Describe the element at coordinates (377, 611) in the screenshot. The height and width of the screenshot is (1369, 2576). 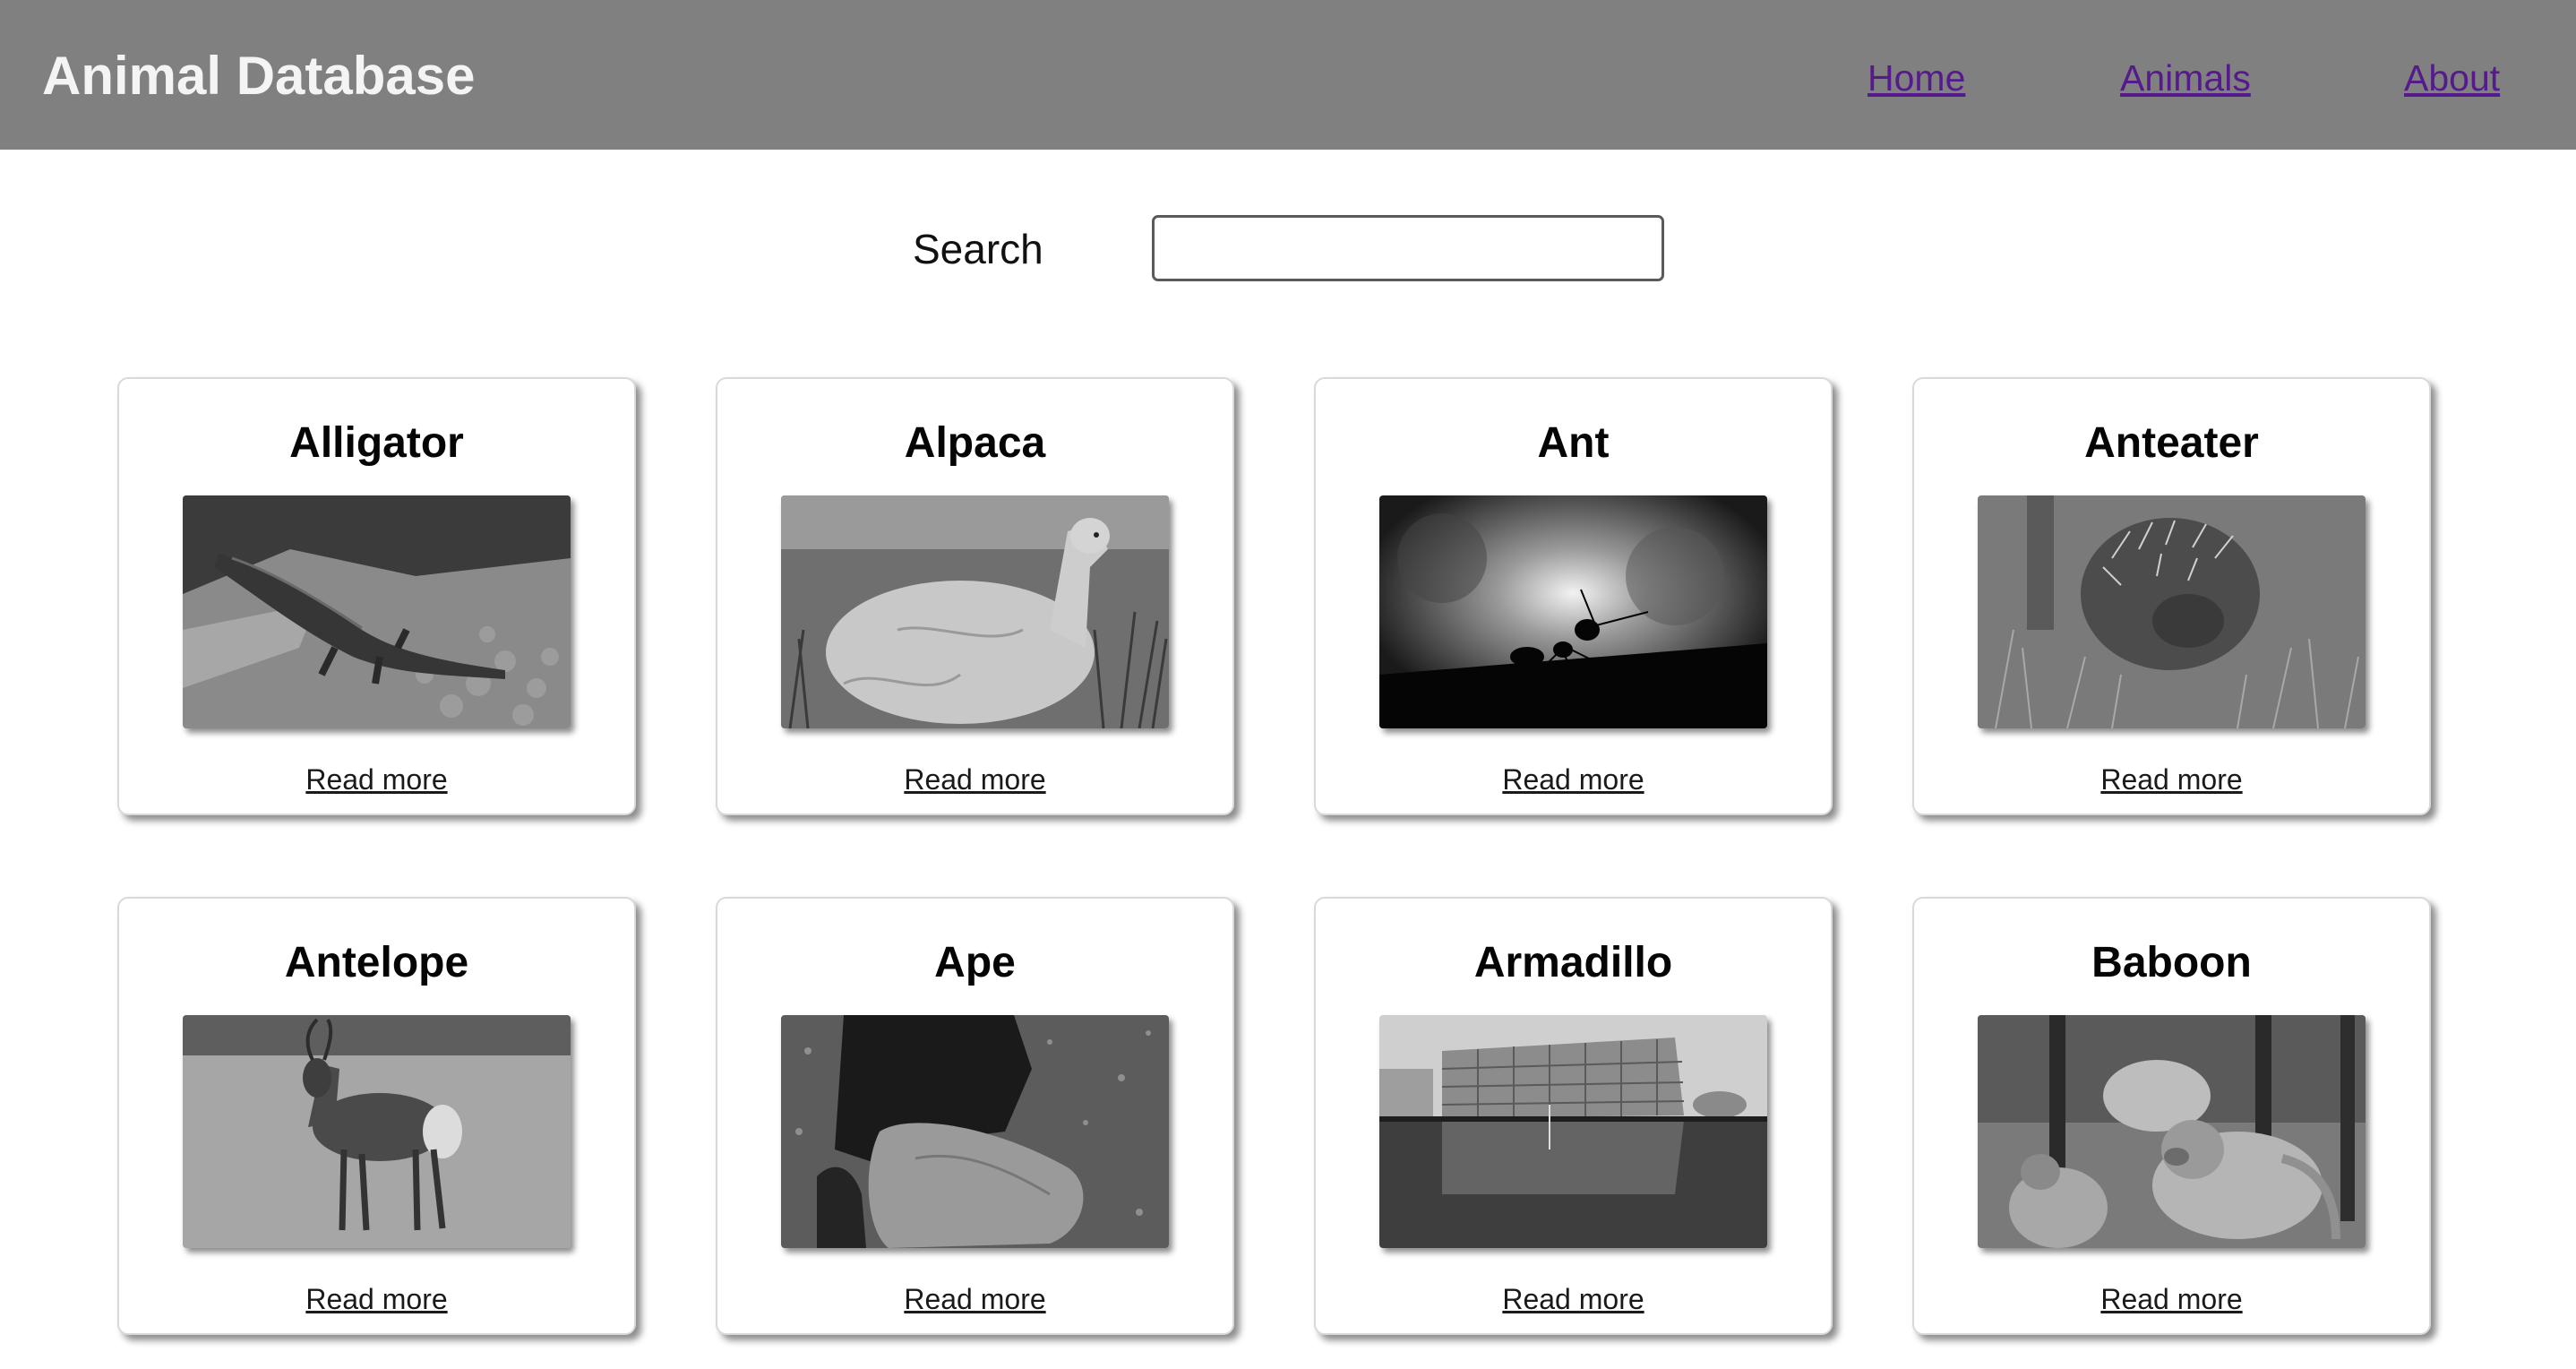
I see `alligator-photo` at that location.